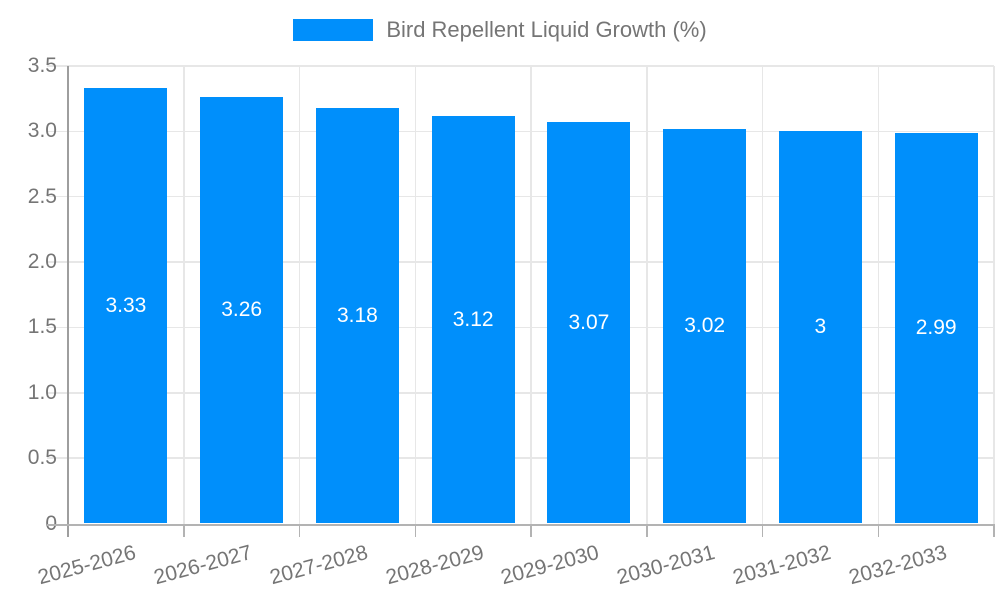 The height and width of the screenshot is (600, 1000). What do you see at coordinates (32, 524) in the screenshot?
I see `y-axis-tick-label: 0` at bounding box center [32, 524].